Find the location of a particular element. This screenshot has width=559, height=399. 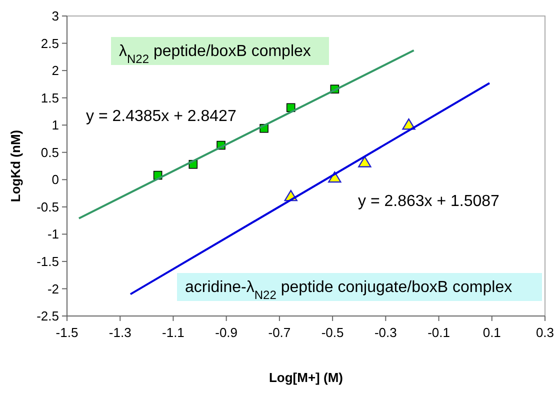

x-tick-label: 0.1 is located at coordinates (491, 332).